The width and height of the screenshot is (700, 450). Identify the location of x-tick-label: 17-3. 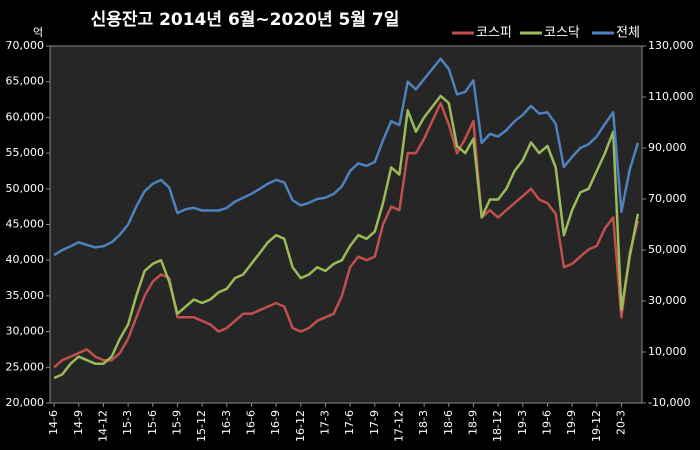
(324, 422).